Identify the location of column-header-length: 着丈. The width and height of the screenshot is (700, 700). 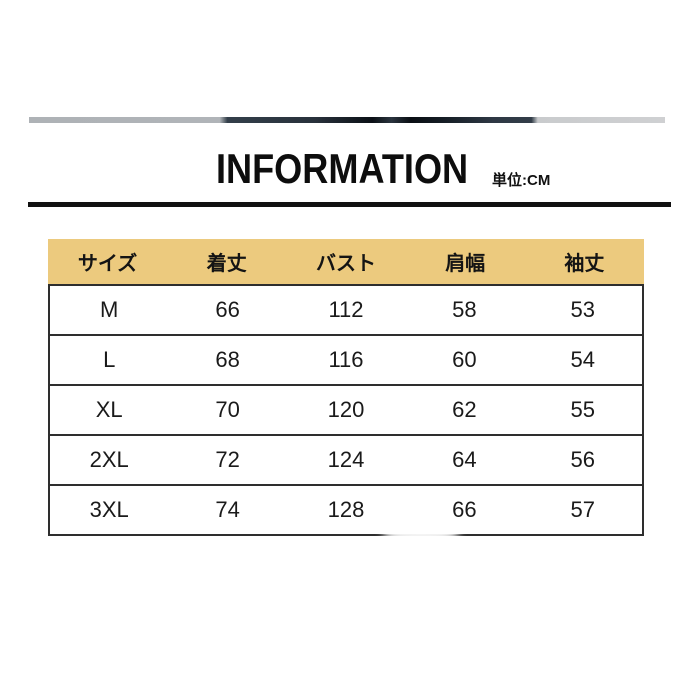
(226, 264).